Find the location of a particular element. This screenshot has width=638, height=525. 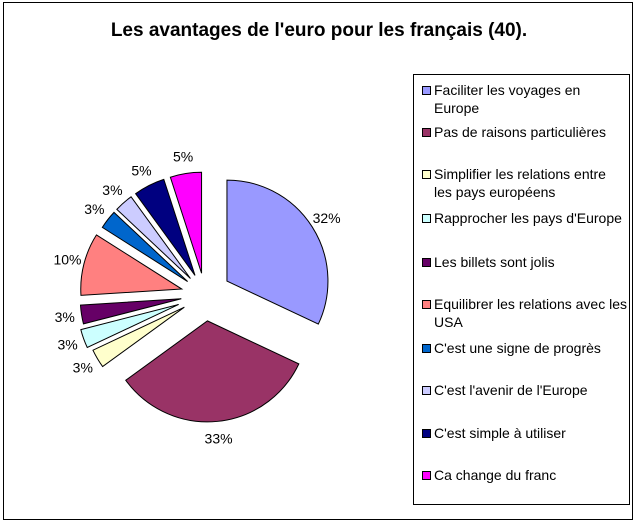

legend-item: Faciliter les voyages en Europe is located at coordinates (524, 99).